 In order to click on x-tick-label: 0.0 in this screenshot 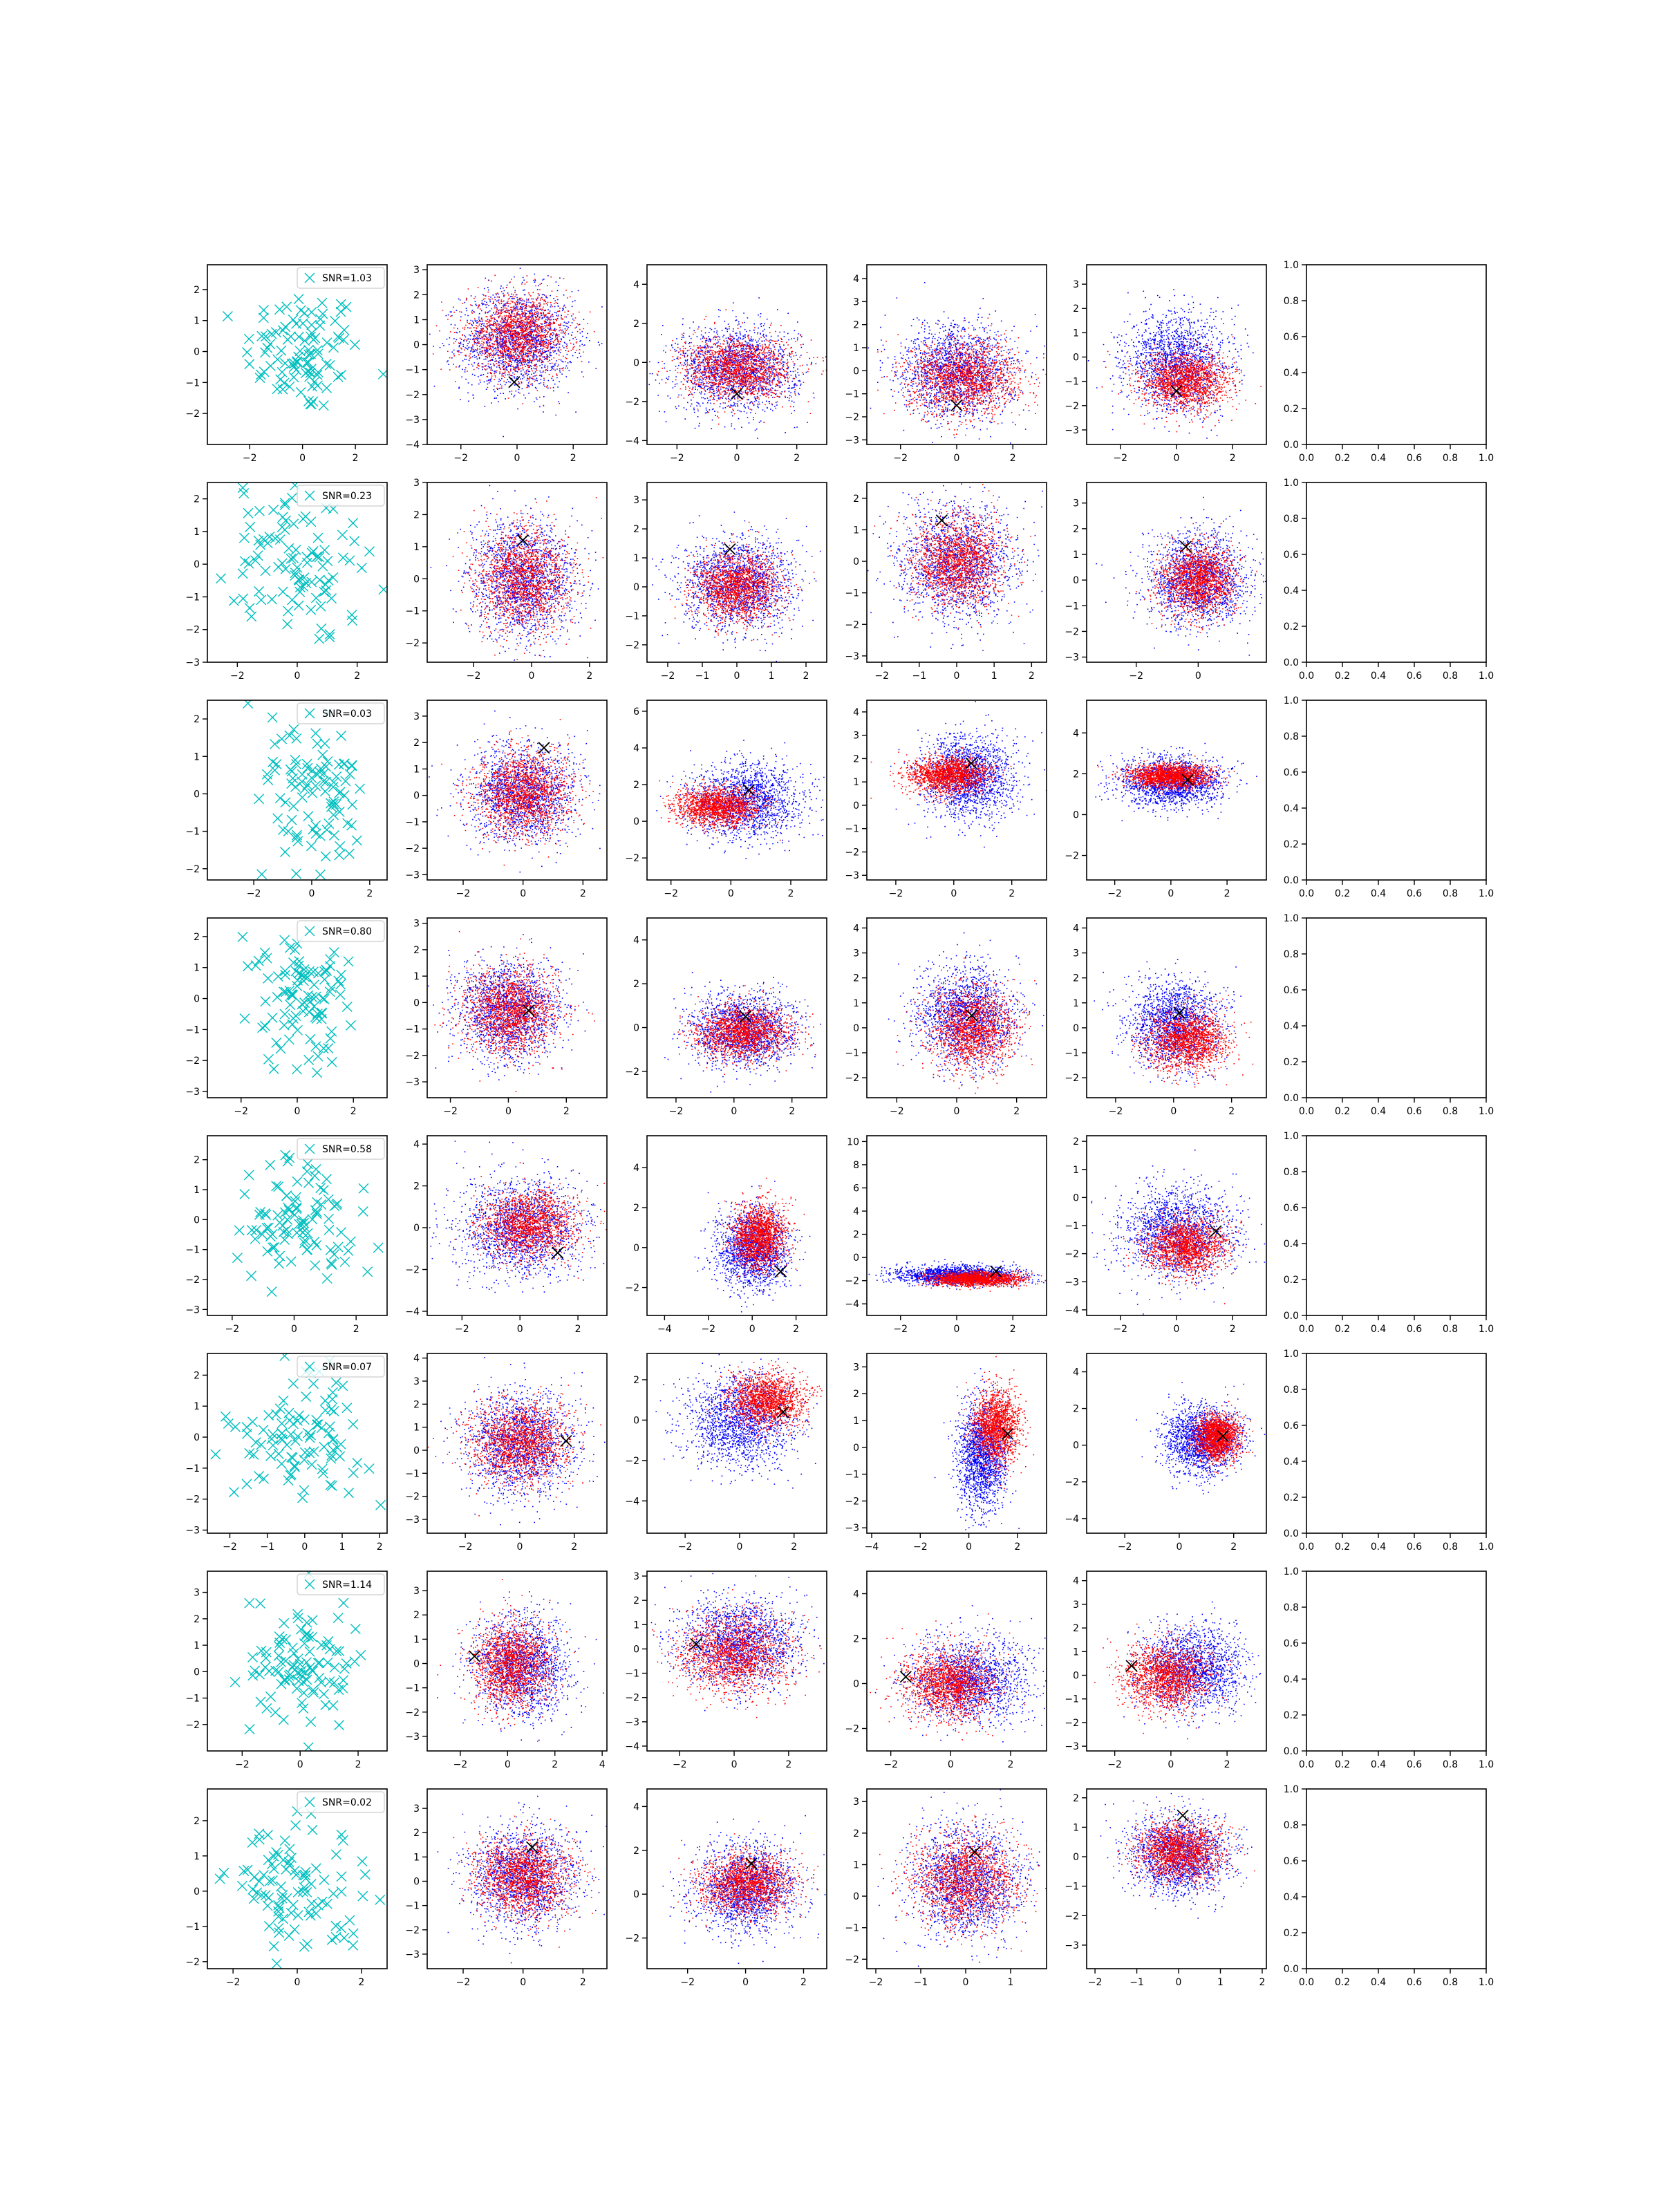, I will do `click(1306, 1111)`.